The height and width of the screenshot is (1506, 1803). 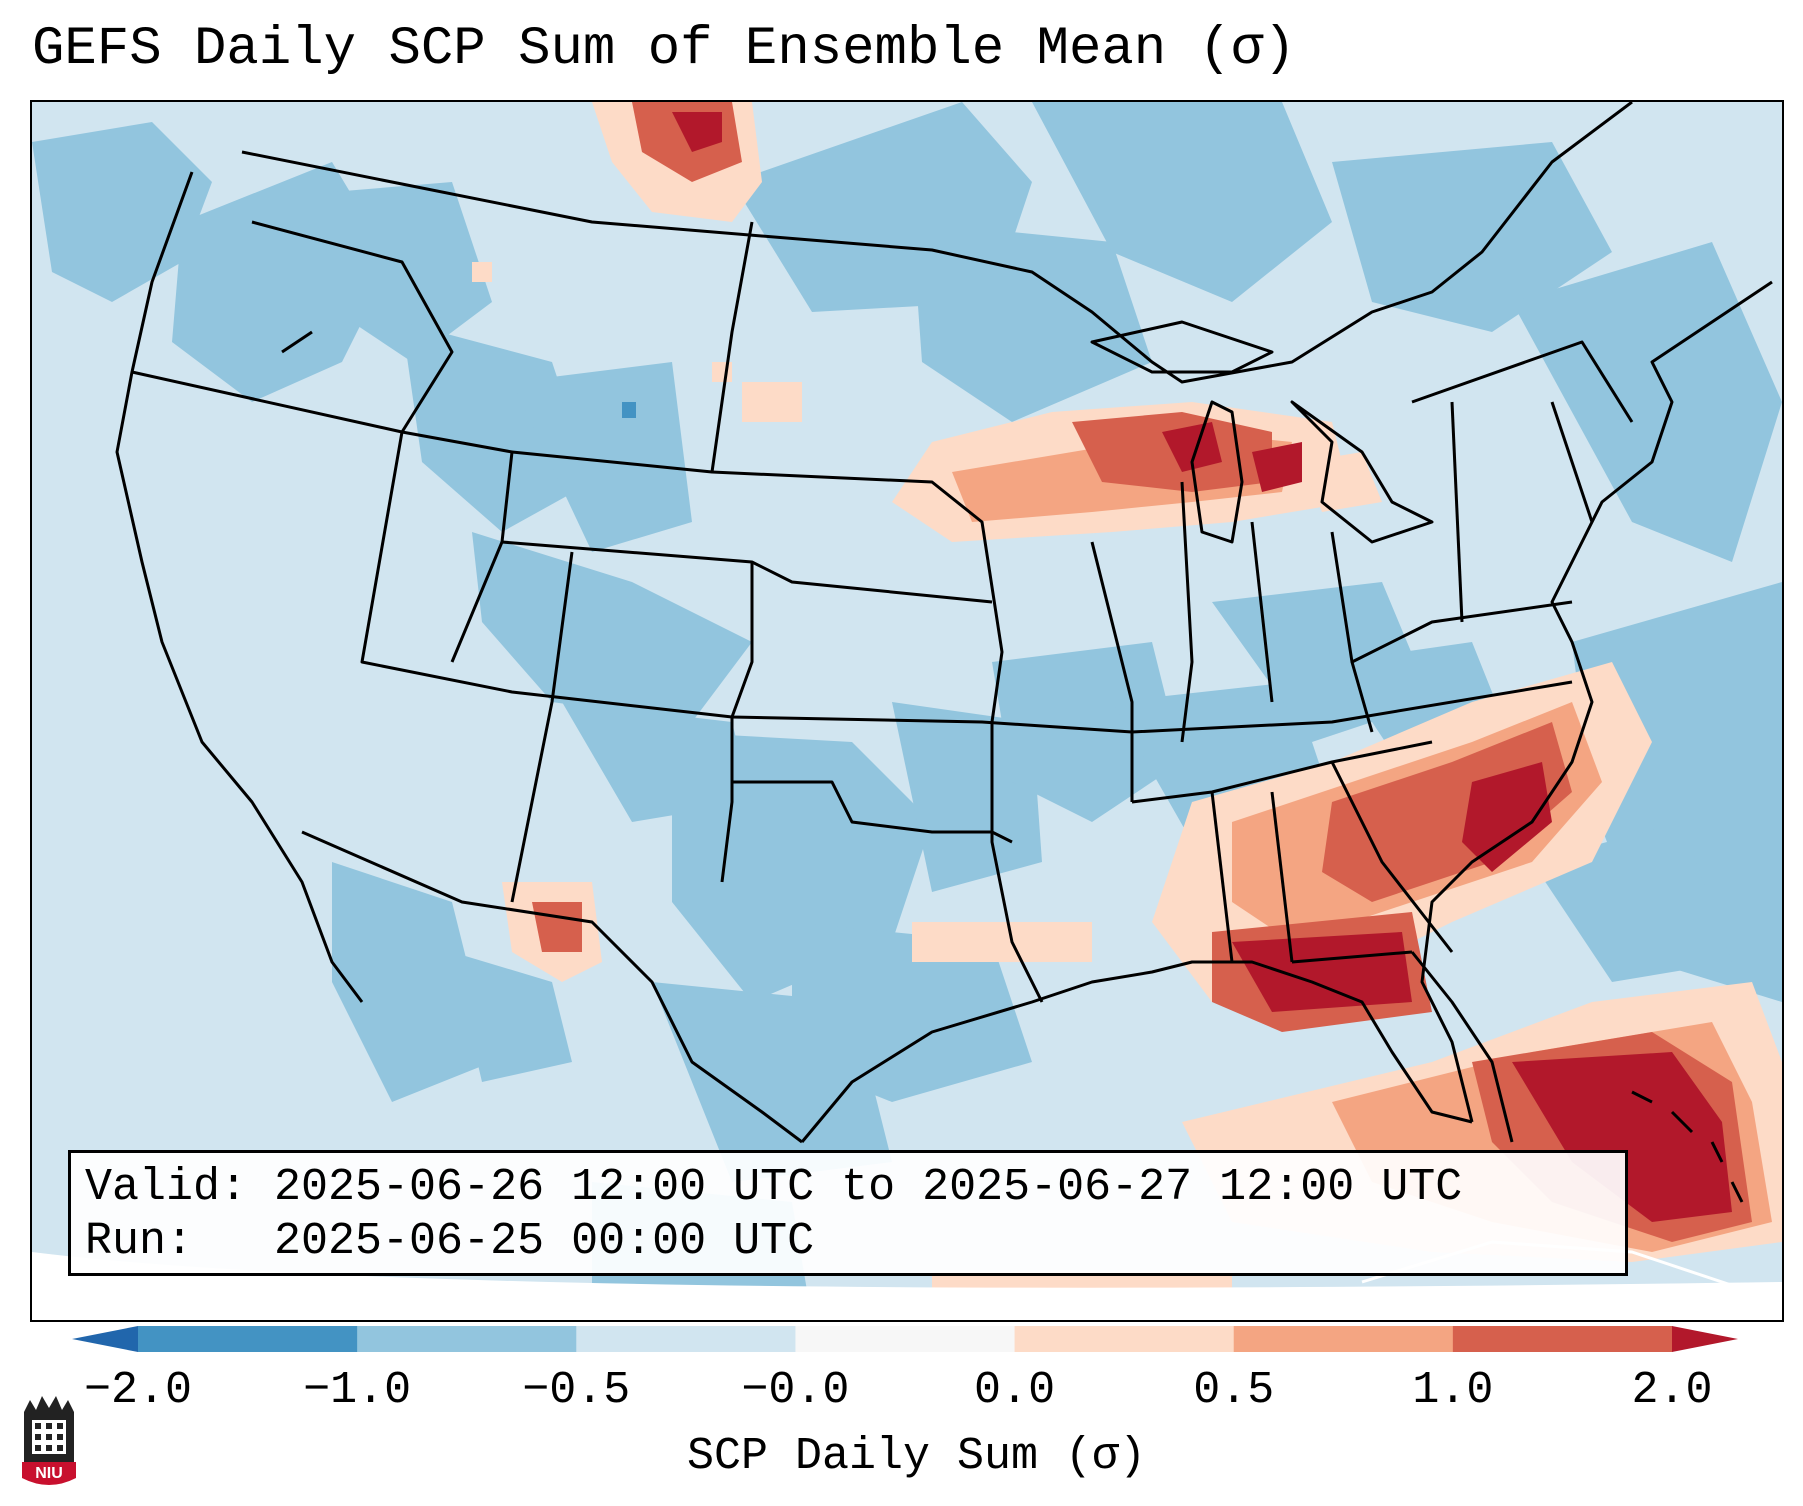 What do you see at coordinates (1672, 1390) in the screenshot?
I see `colorbar-tick-label: 2.0` at bounding box center [1672, 1390].